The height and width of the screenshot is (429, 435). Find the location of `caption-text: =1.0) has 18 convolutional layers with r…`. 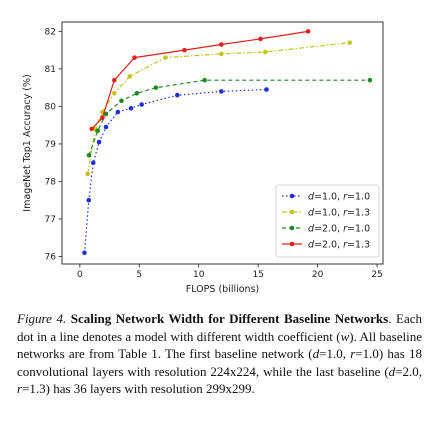

caption-text: =1.0) has 18 convolutional layers with r… is located at coordinates (219, 362).